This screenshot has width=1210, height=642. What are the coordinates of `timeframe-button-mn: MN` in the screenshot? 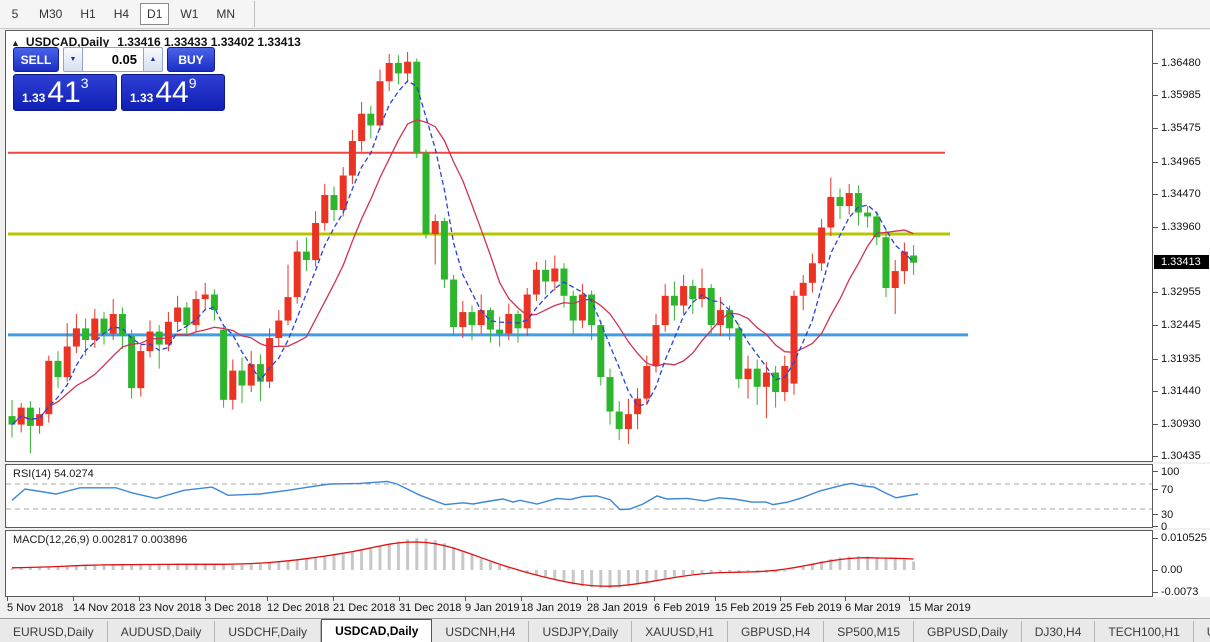 It's located at (226, 14).